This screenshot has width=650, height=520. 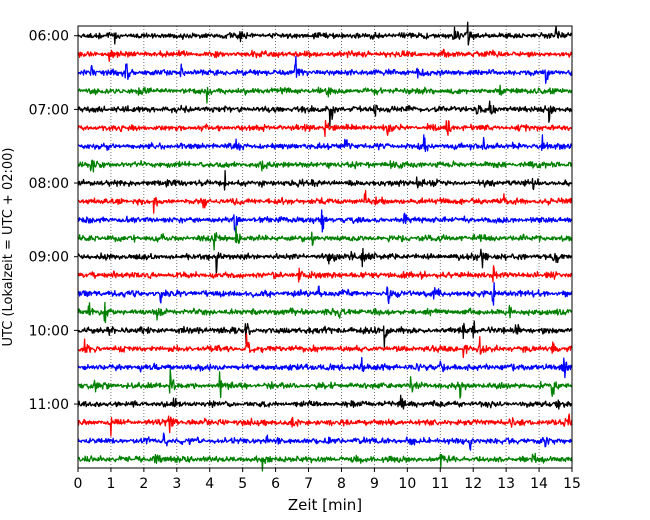 What do you see at coordinates (572, 484) in the screenshot?
I see `x-tick-label: 15` at bounding box center [572, 484].